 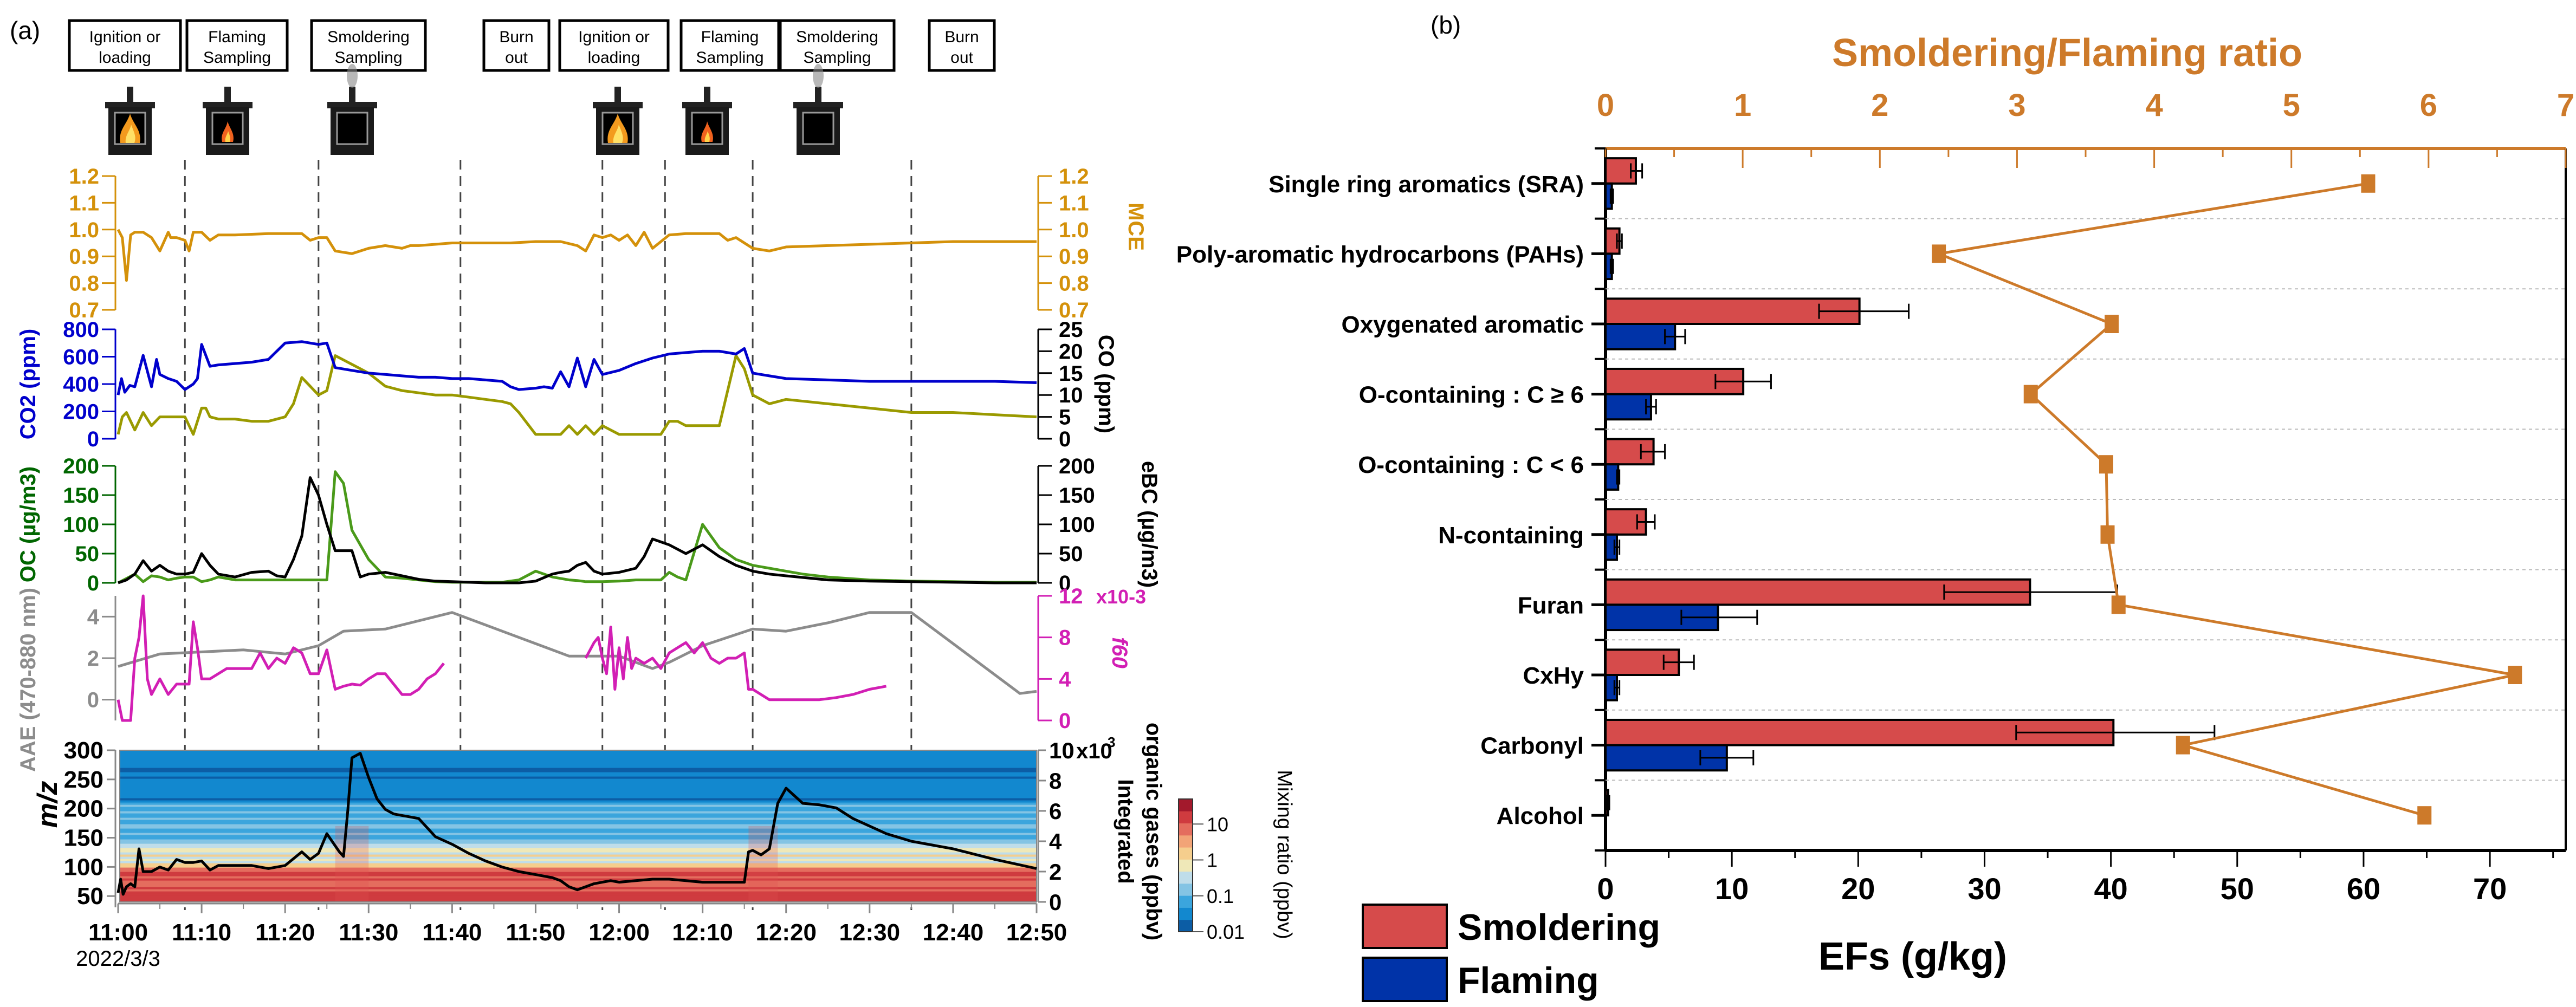 What do you see at coordinates (2031, 804) in the screenshot?
I see `category-row: Alcohol` at bounding box center [2031, 804].